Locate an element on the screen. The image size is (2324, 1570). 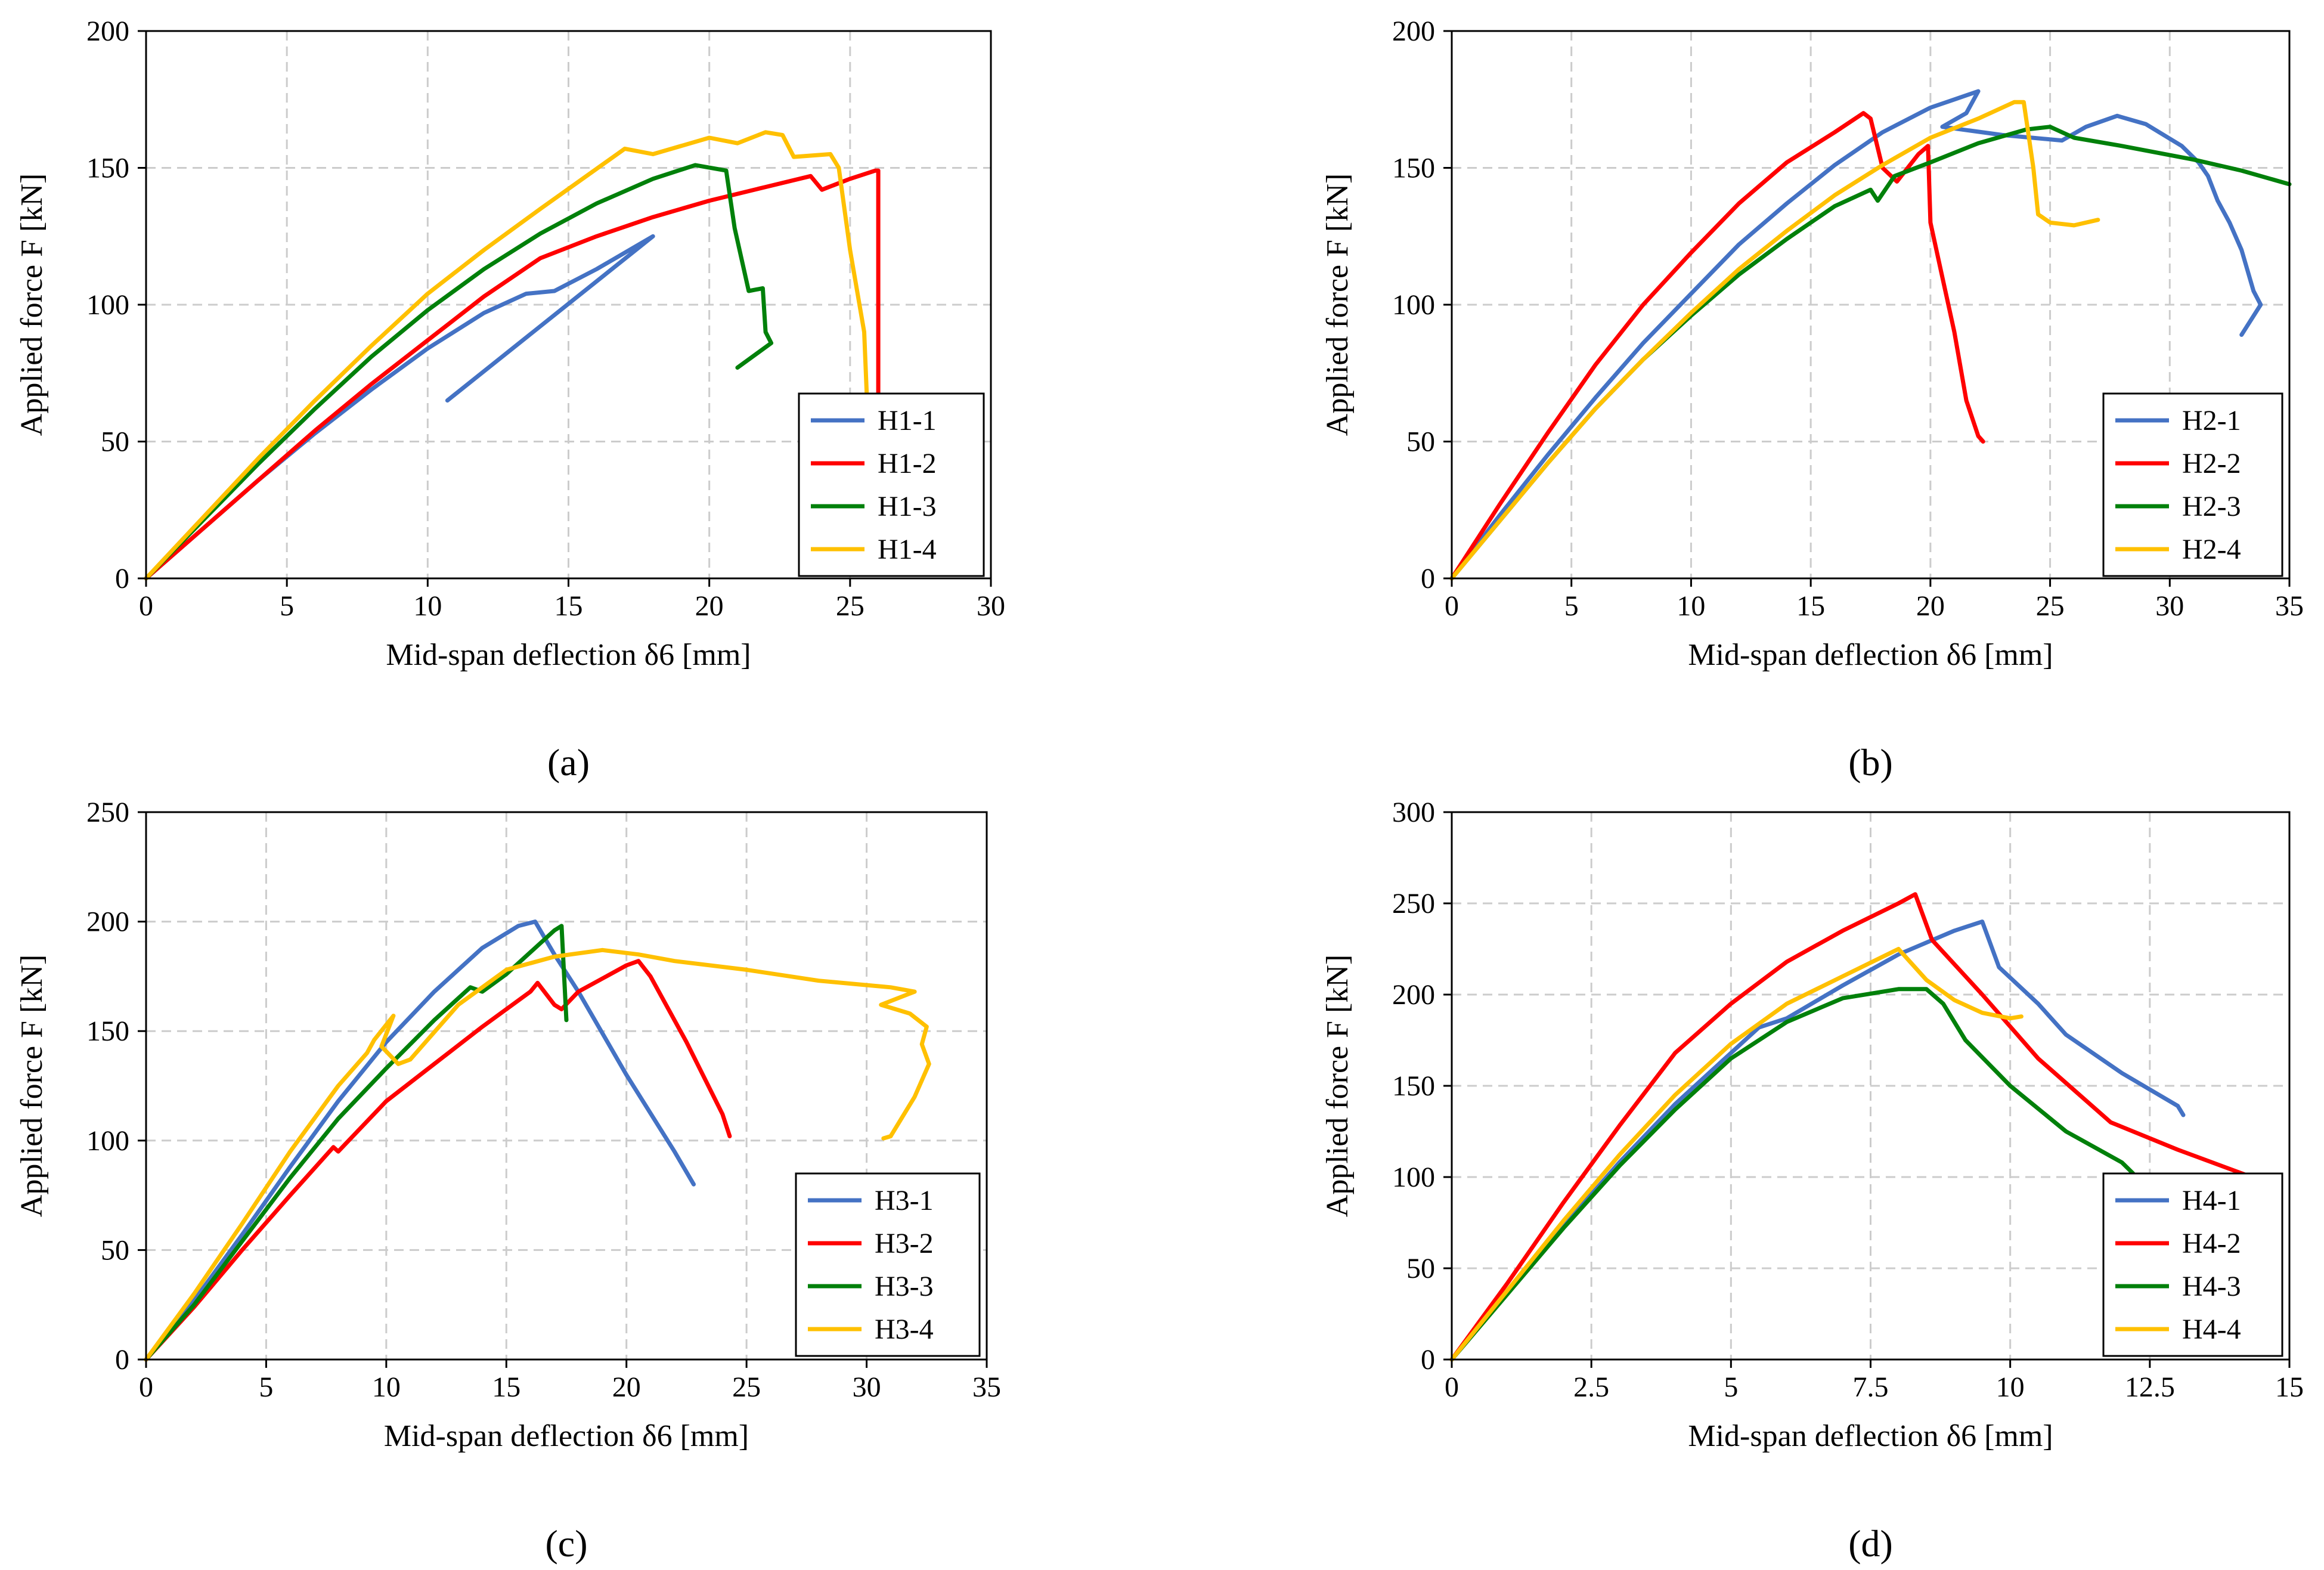
legend-label-H1-2: H1-2 is located at coordinates (907, 463).